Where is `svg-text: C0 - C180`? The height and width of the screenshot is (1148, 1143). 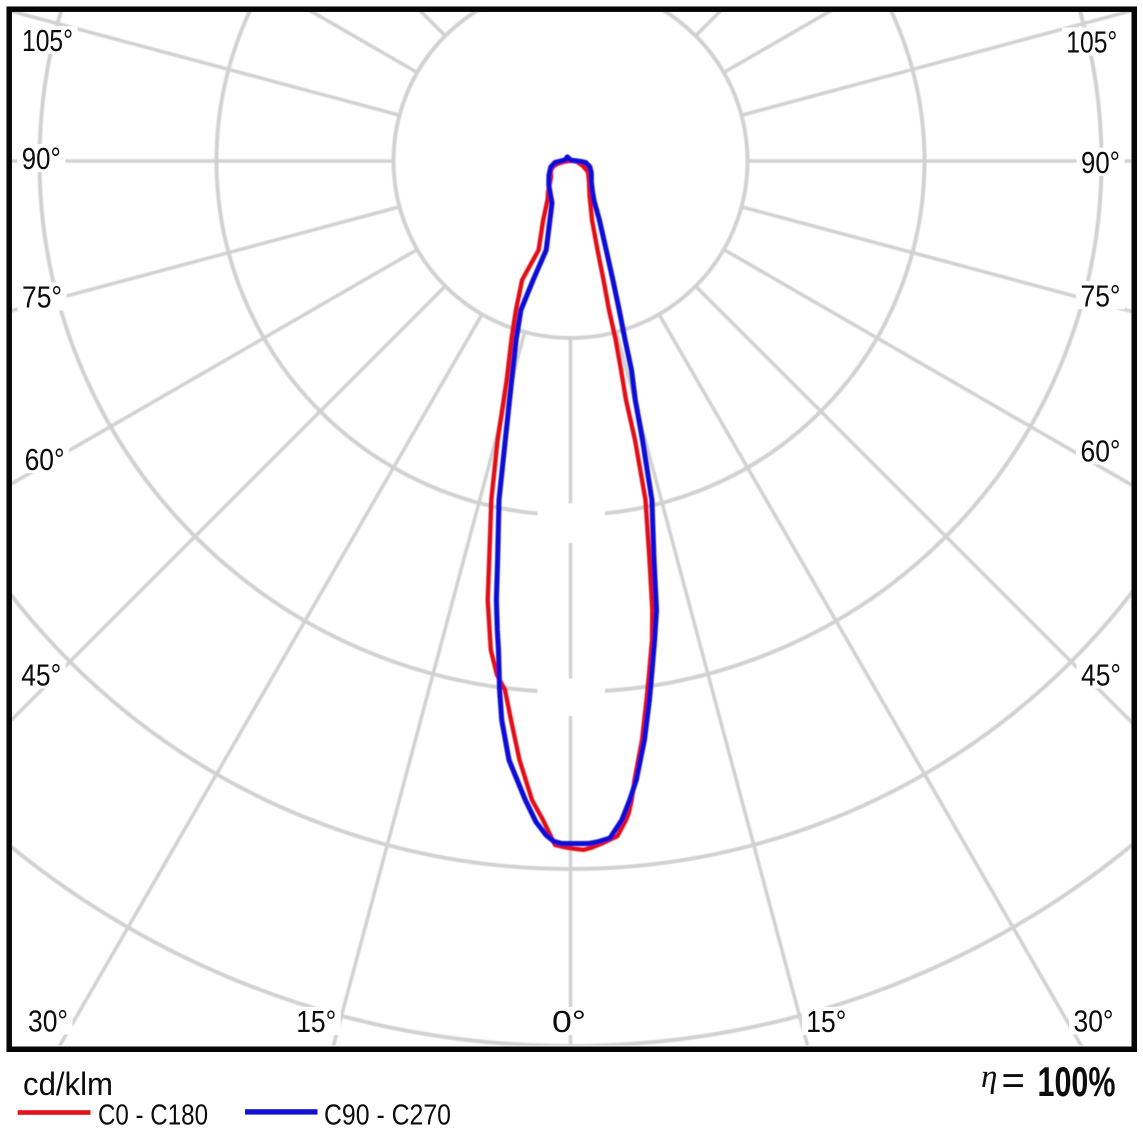 svg-text: C0 - C180 is located at coordinates (153, 1115).